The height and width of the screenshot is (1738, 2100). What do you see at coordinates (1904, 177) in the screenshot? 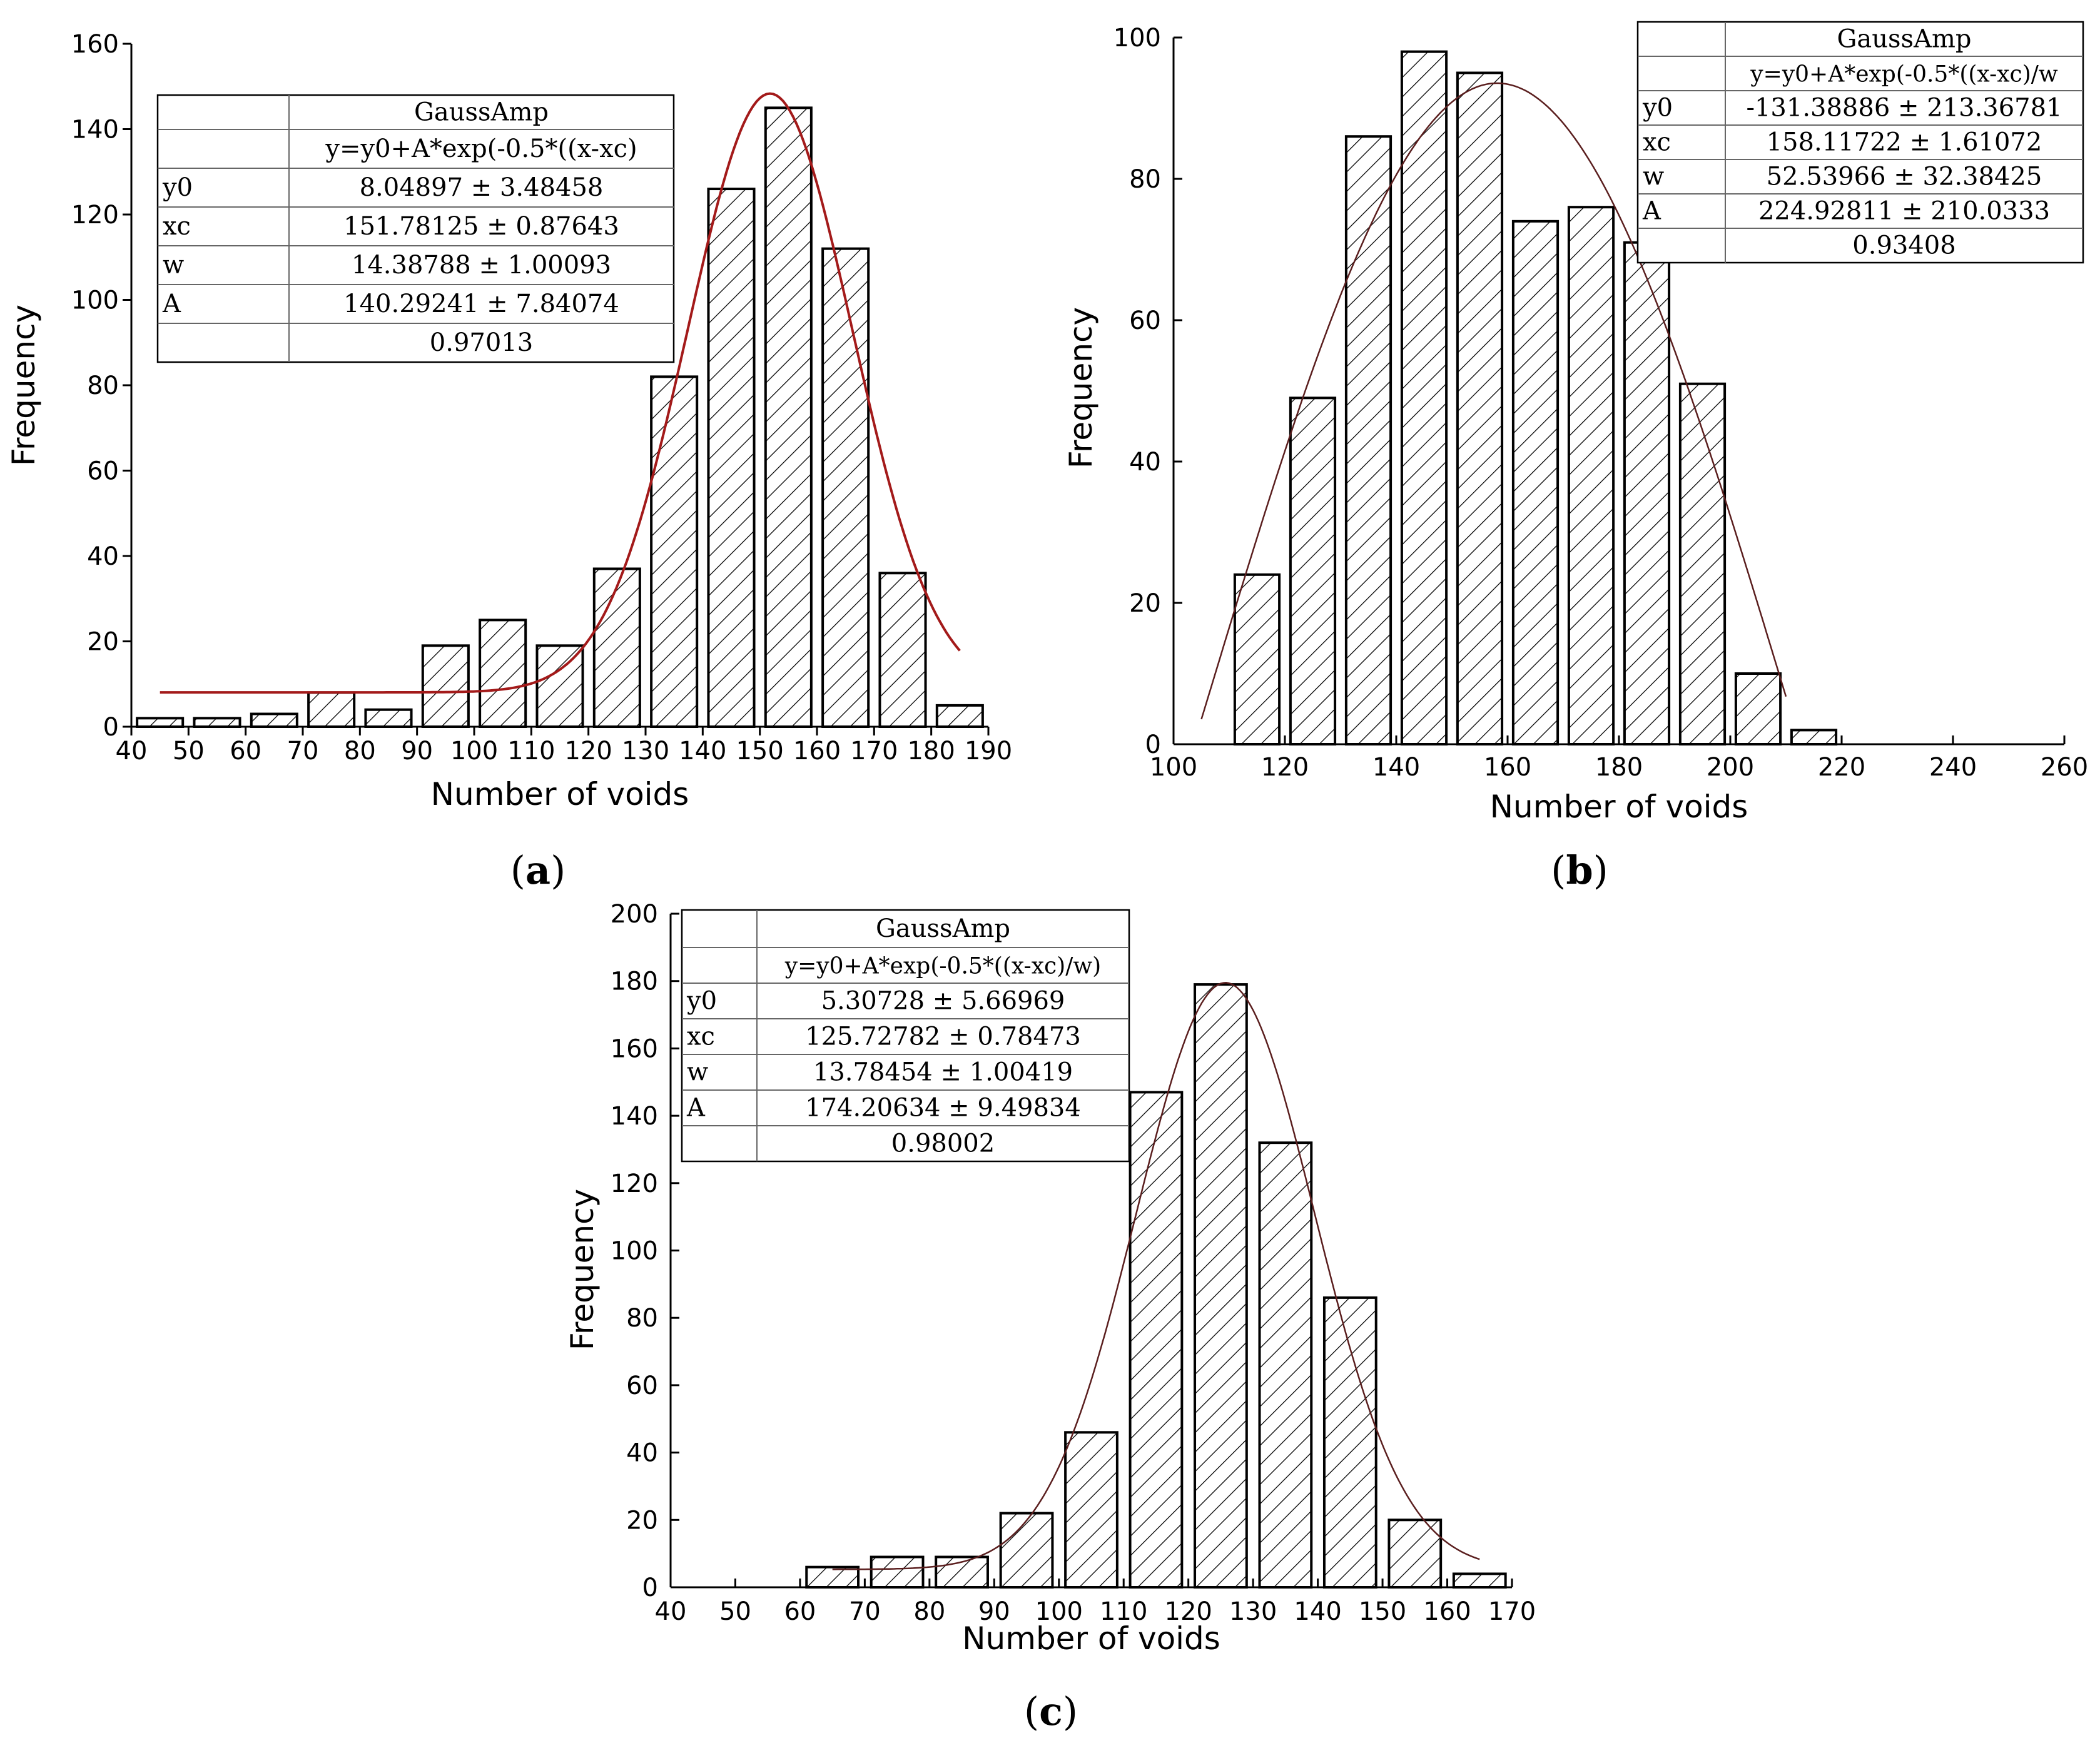
I see `fit-param-value: 52.53966 ± 32.38425` at bounding box center [1904, 177].